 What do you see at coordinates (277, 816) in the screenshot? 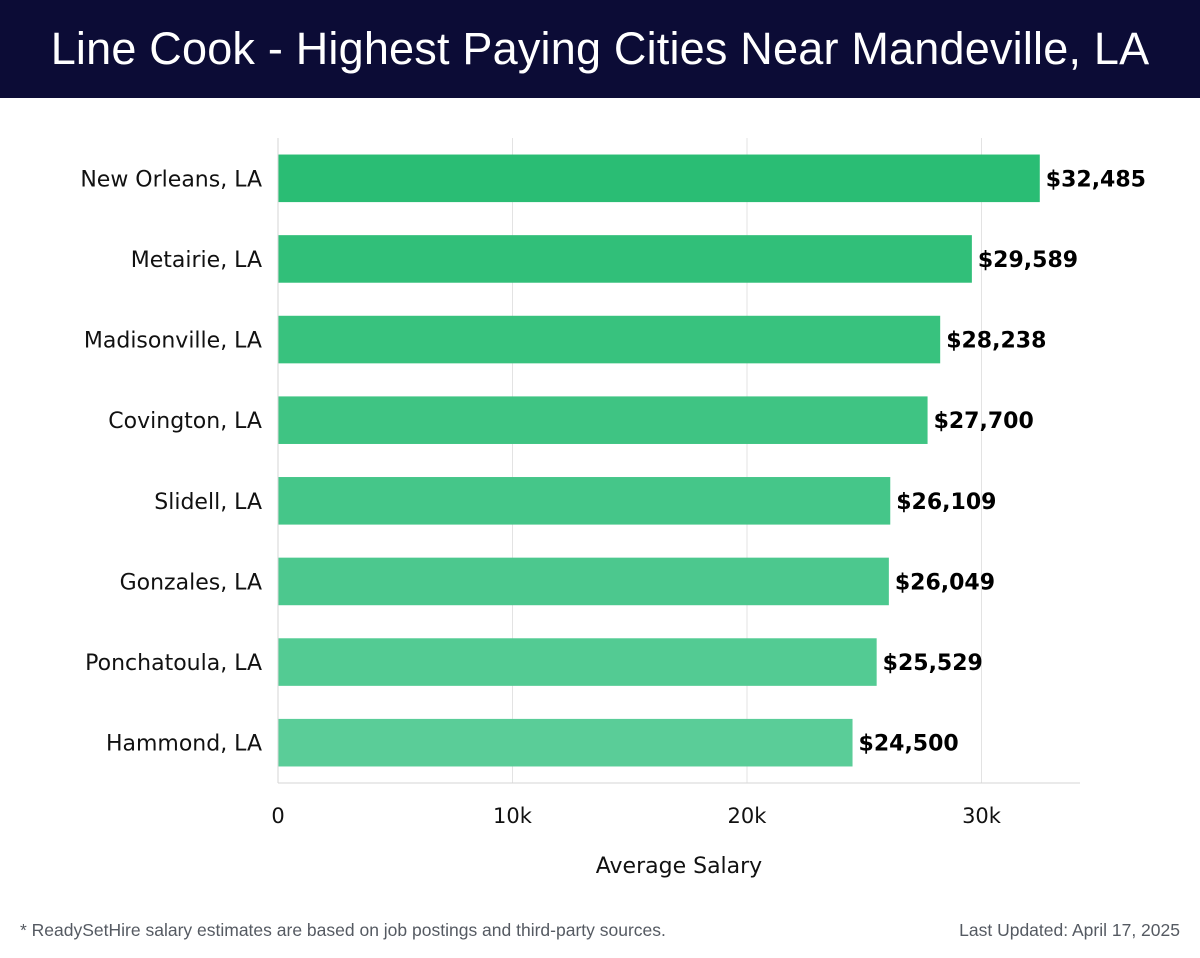
I see `x-tick-label: 0` at bounding box center [277, 816].